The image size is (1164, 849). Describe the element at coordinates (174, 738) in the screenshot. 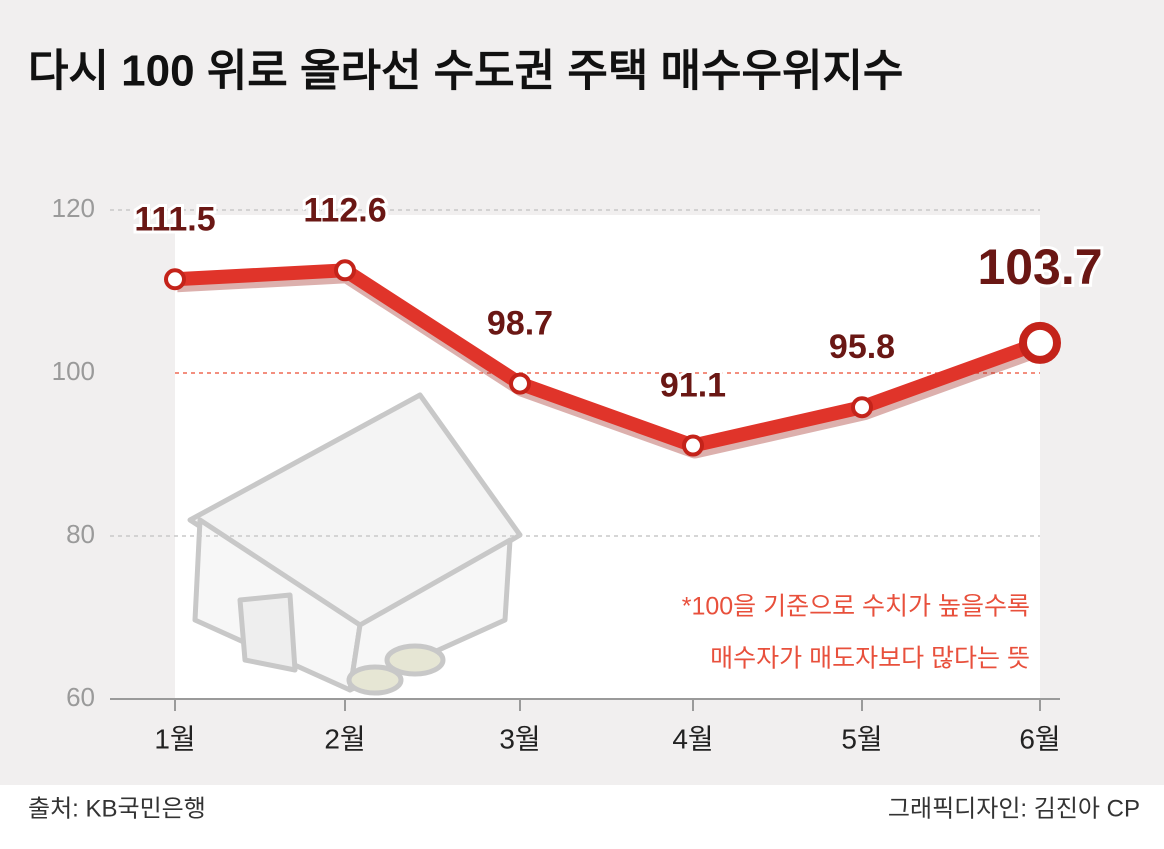

I see `x-tick-label: 1월` at that location.